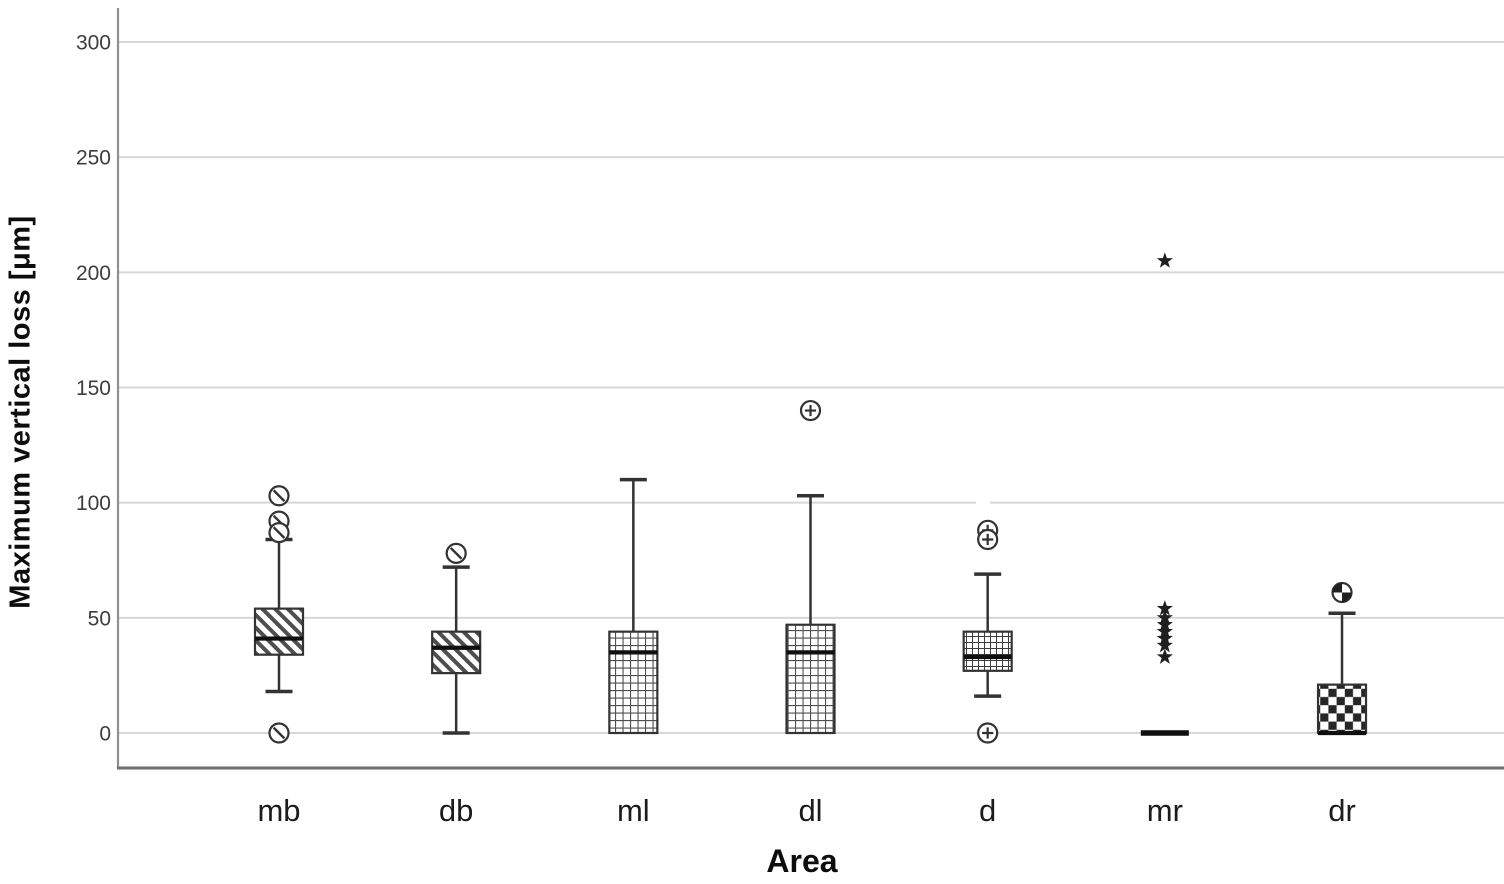 This screenshot has height=884, width=1504. What do you see at coordinates (633, 606) in the screenshot?
I see `boxplot-ml` at bounding box center [633, 606].